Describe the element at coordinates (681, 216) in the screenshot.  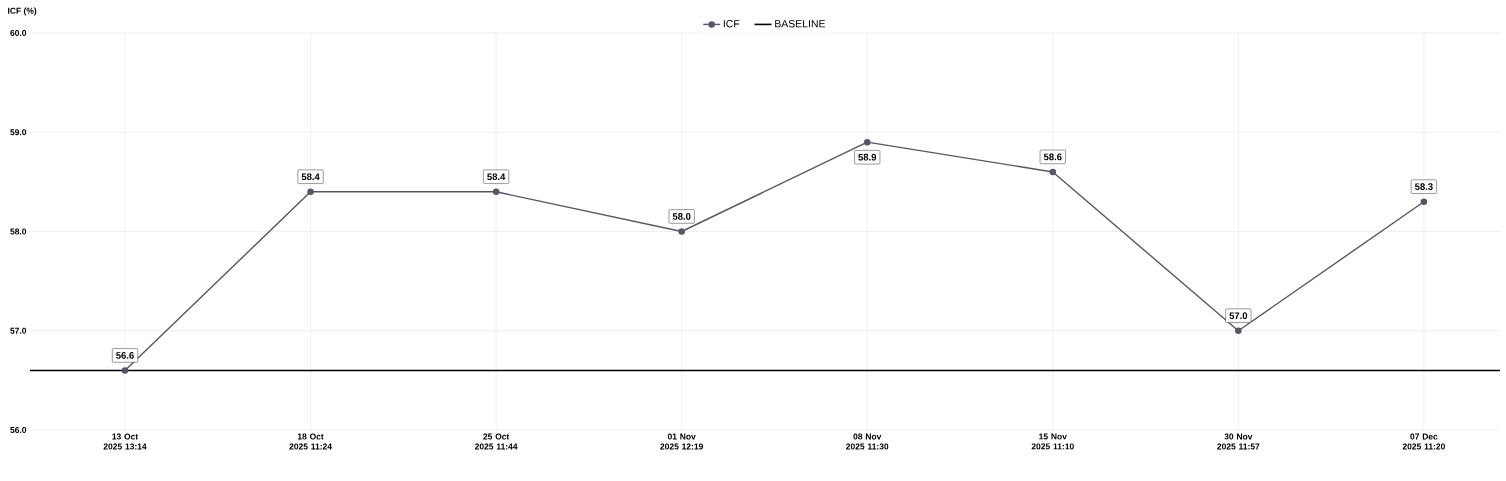
I see `data-label: 58.0` at that location.